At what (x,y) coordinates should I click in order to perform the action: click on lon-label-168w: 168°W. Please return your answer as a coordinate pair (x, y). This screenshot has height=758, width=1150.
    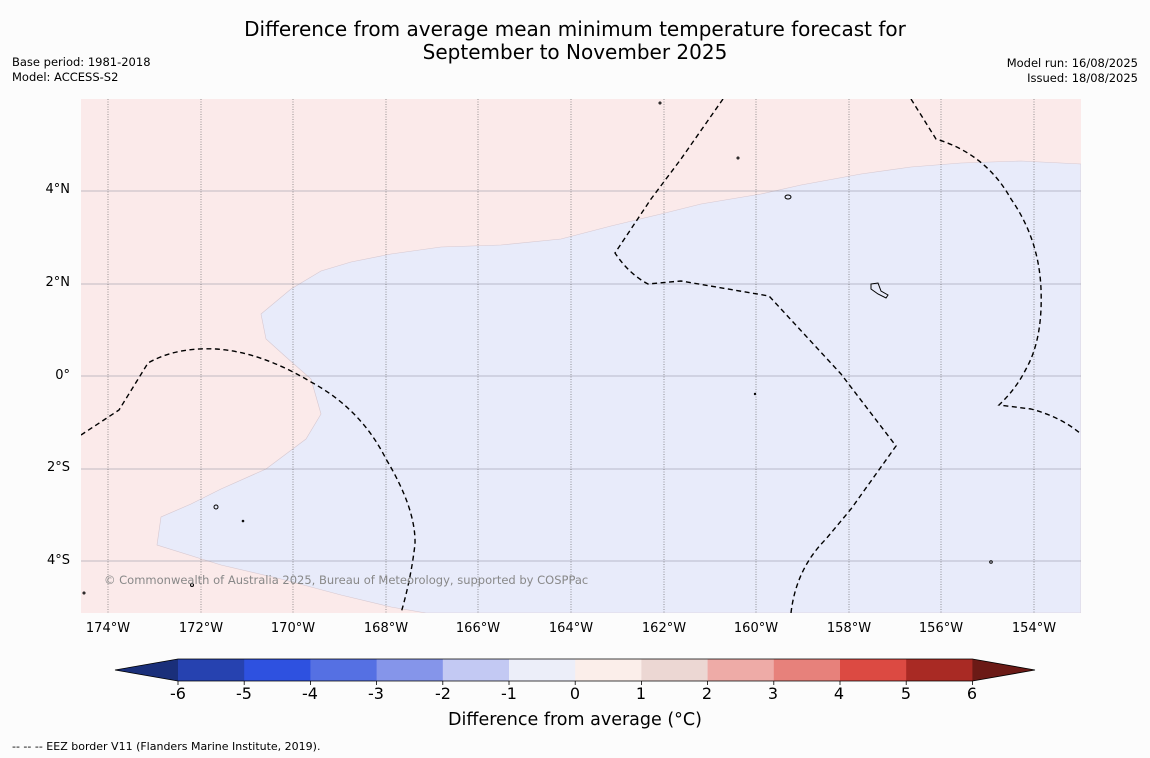
    Looking at the image, I should click on (386, 628).